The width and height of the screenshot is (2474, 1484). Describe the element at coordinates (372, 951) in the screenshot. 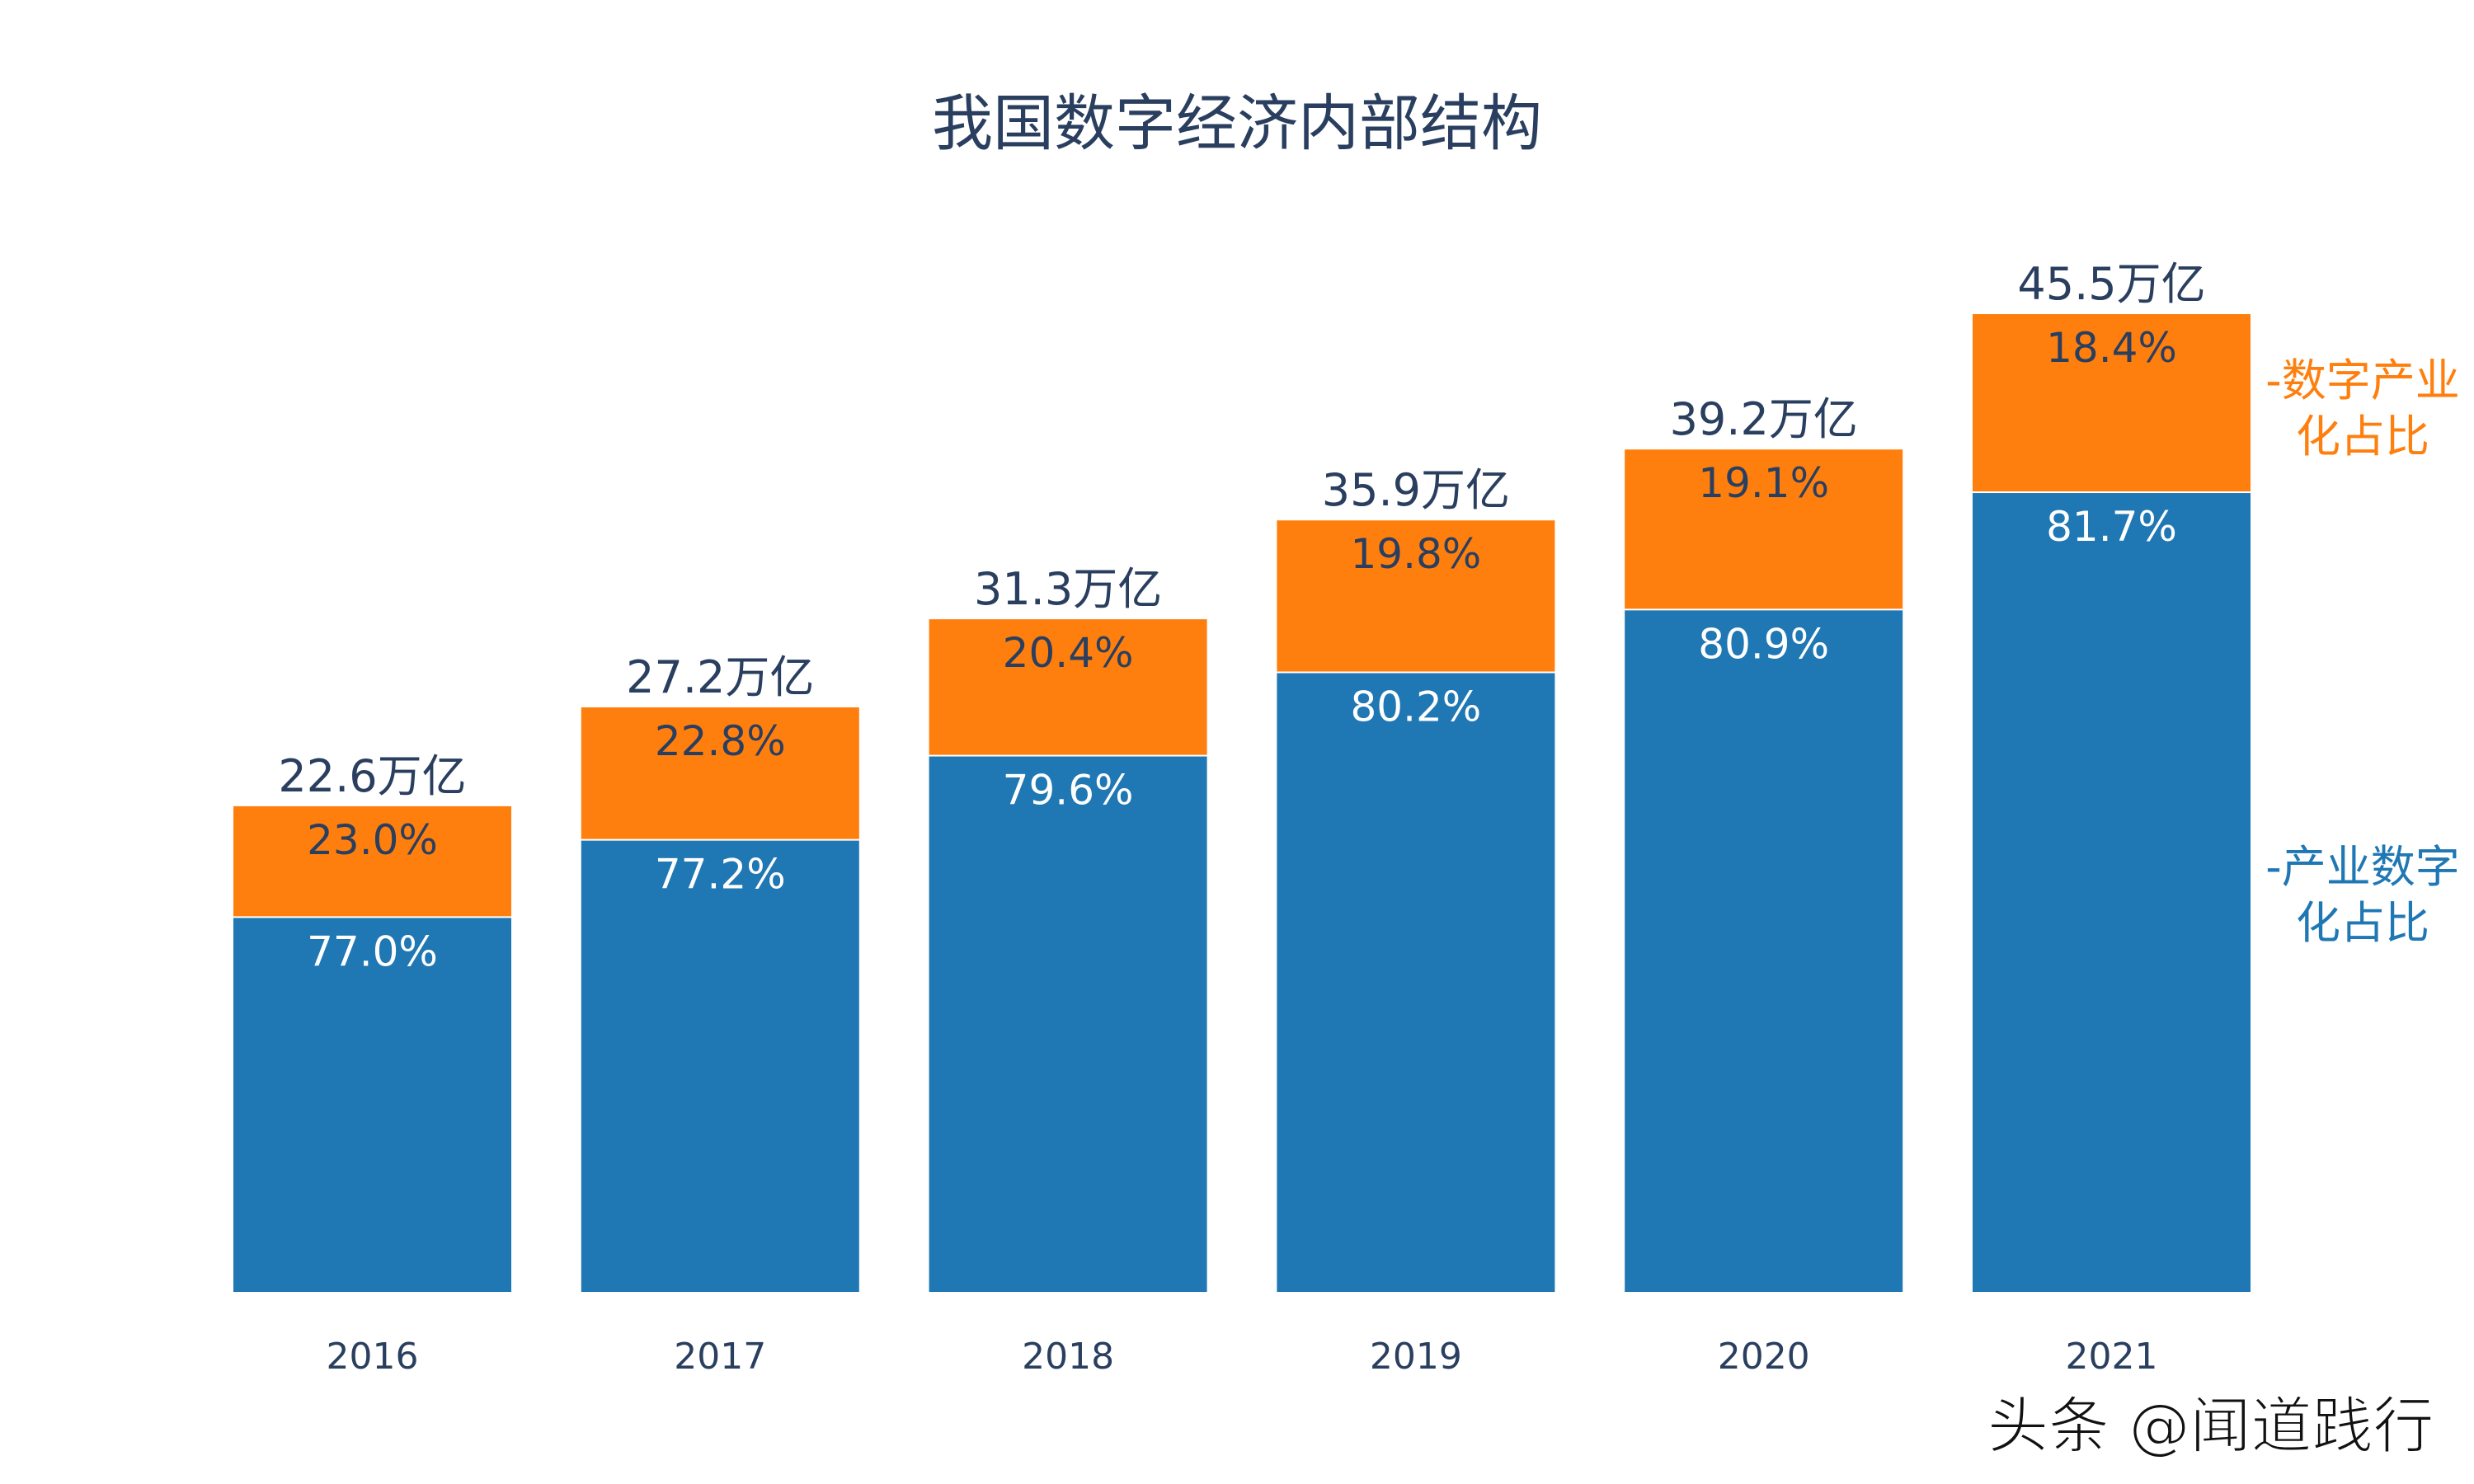

I see `bar-label-industrial-digitalization: 77.0%` at that location.